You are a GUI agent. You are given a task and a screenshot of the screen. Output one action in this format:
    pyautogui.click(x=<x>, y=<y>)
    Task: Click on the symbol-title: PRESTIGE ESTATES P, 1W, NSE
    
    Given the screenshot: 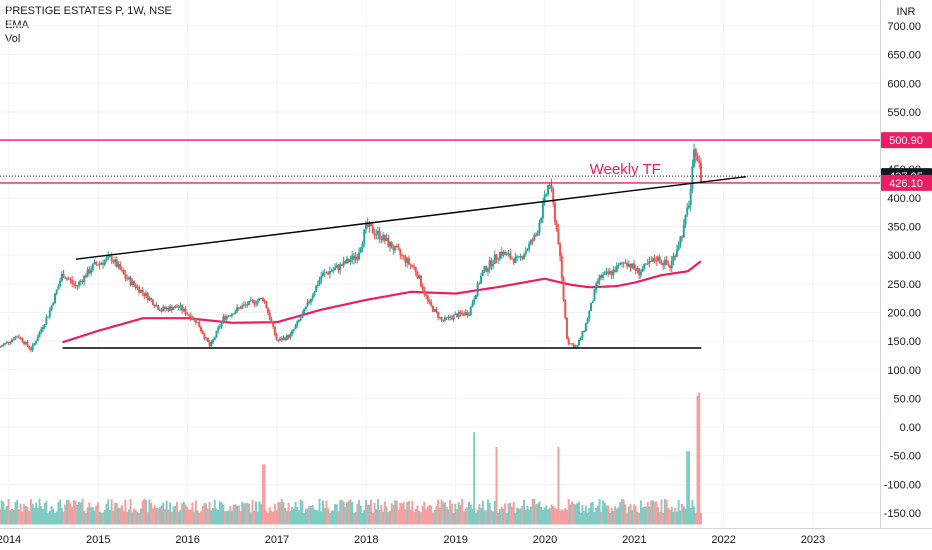 What is the action you would take?
    pyautogui.click(x=88, y=11)
    